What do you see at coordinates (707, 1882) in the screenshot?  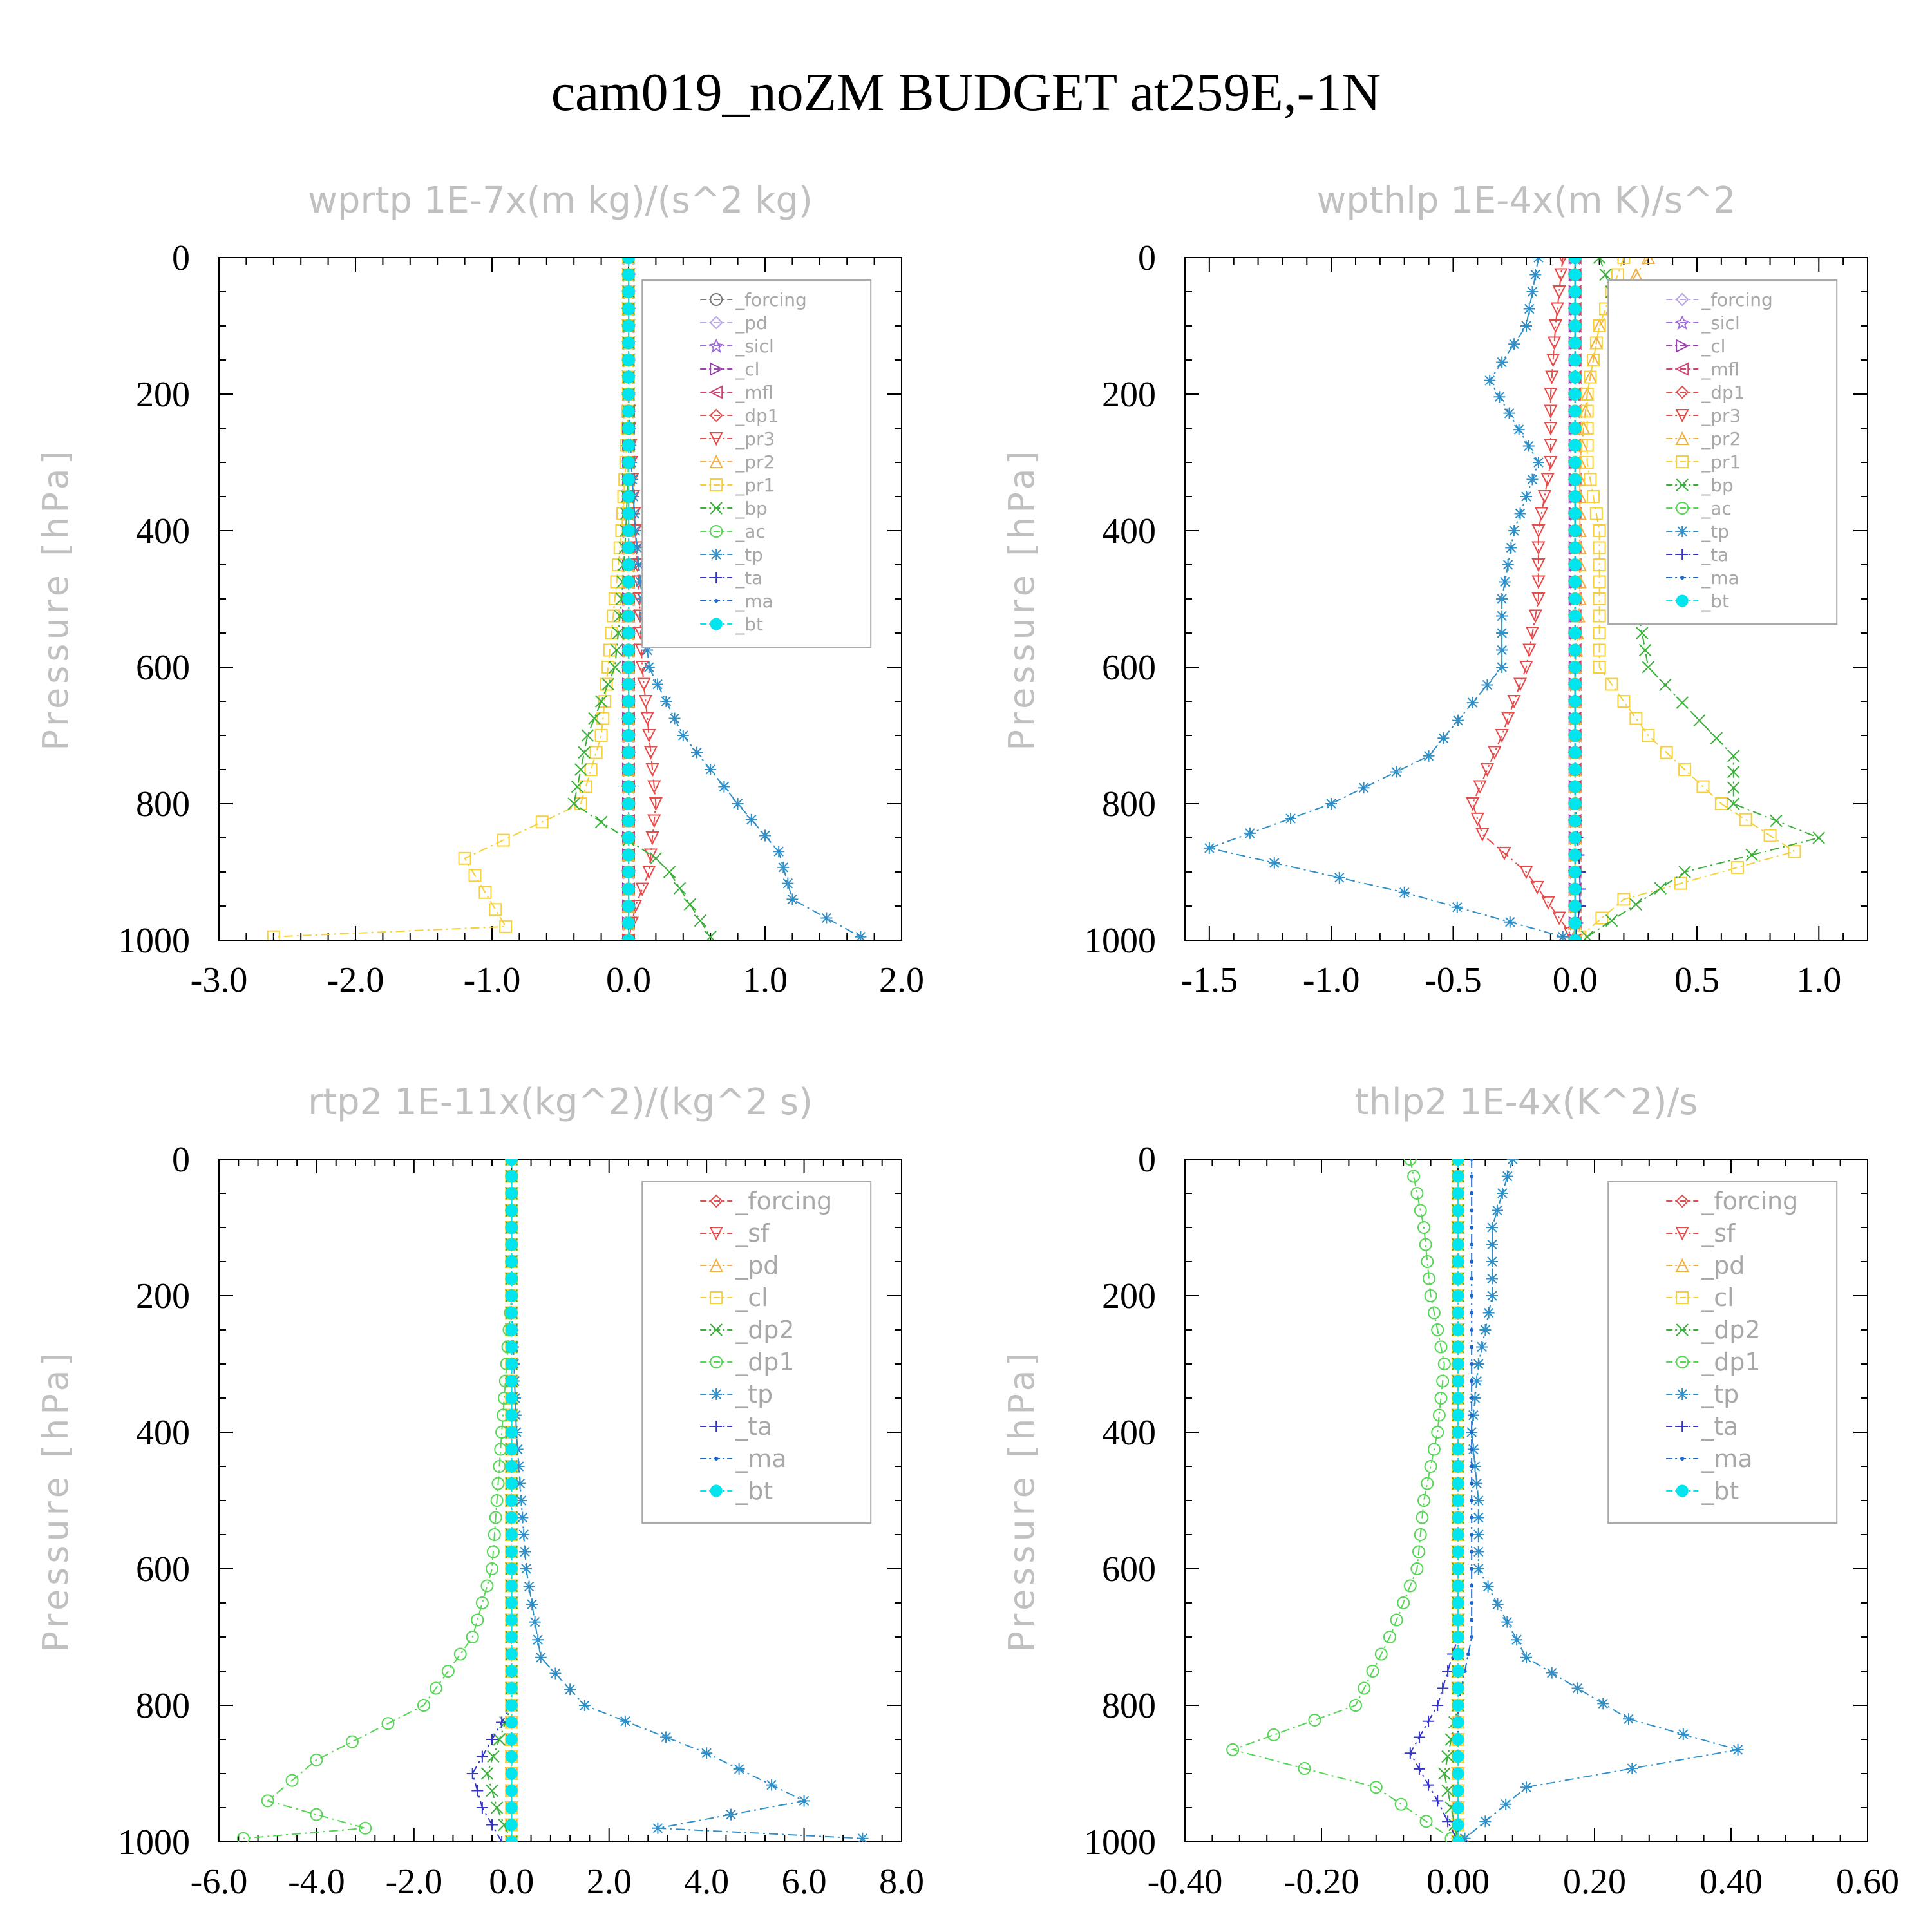 I see `x-tick-label: 4.0` at bounding box center [707, 1882].